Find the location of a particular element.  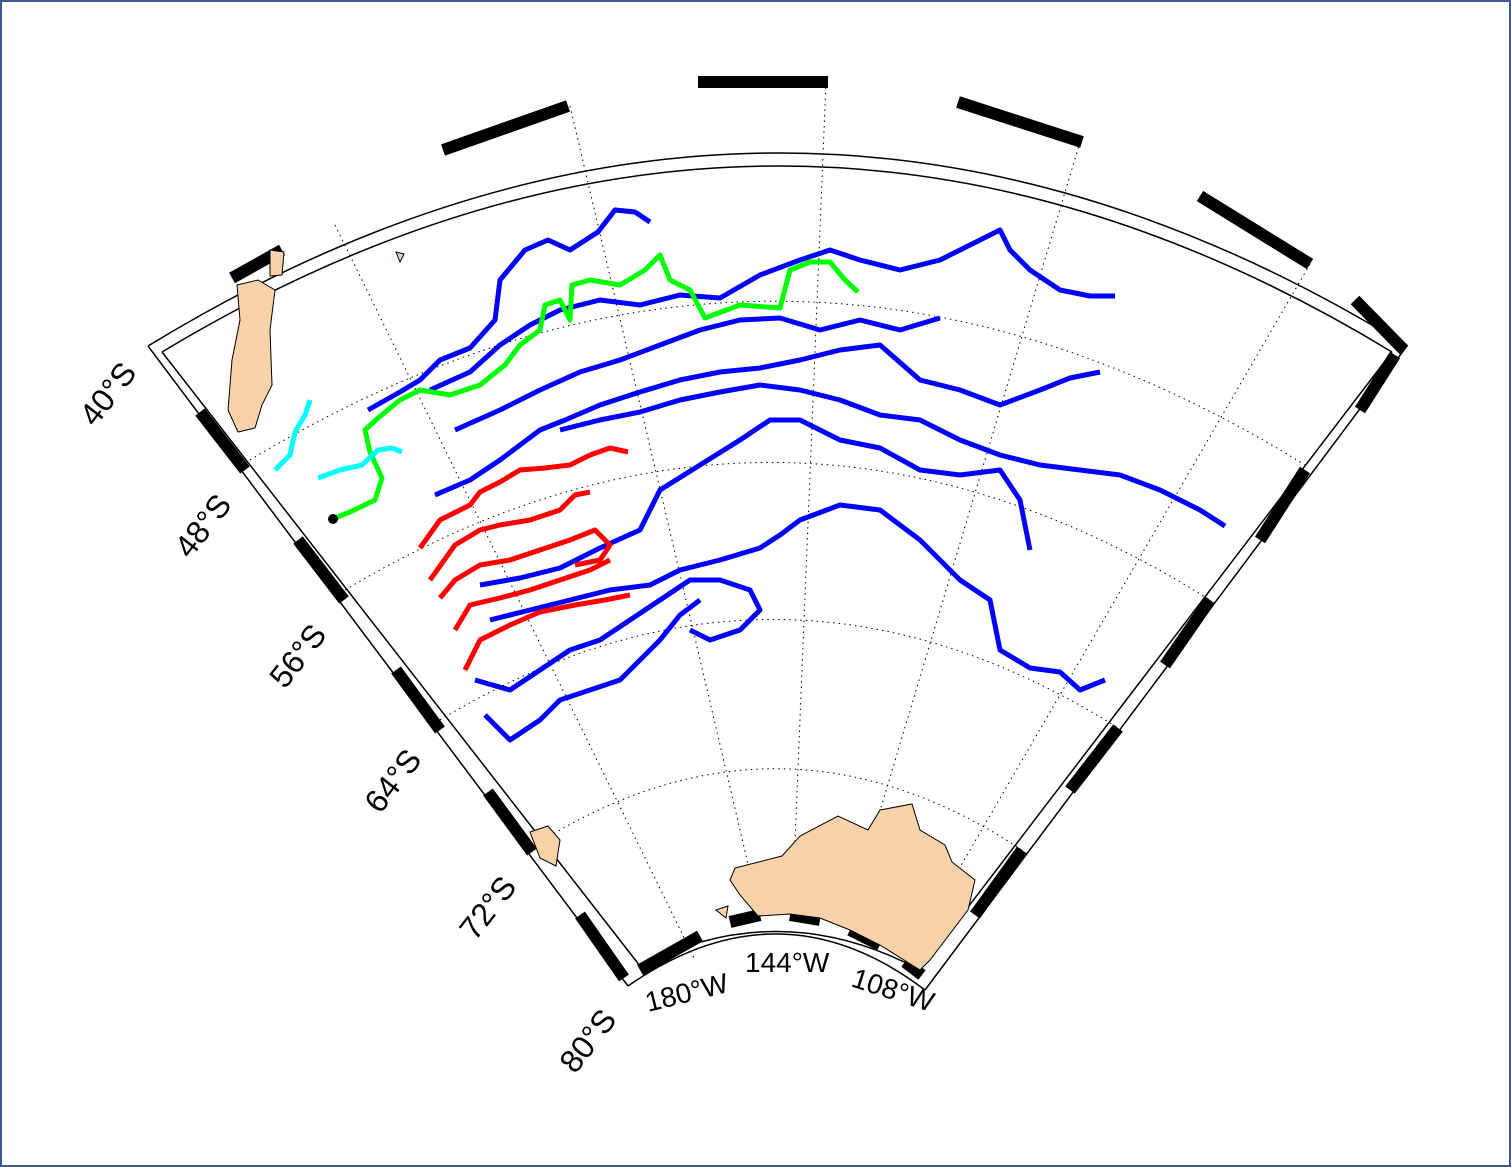

antarctic-coast-west is located at coordinates (545, 846).